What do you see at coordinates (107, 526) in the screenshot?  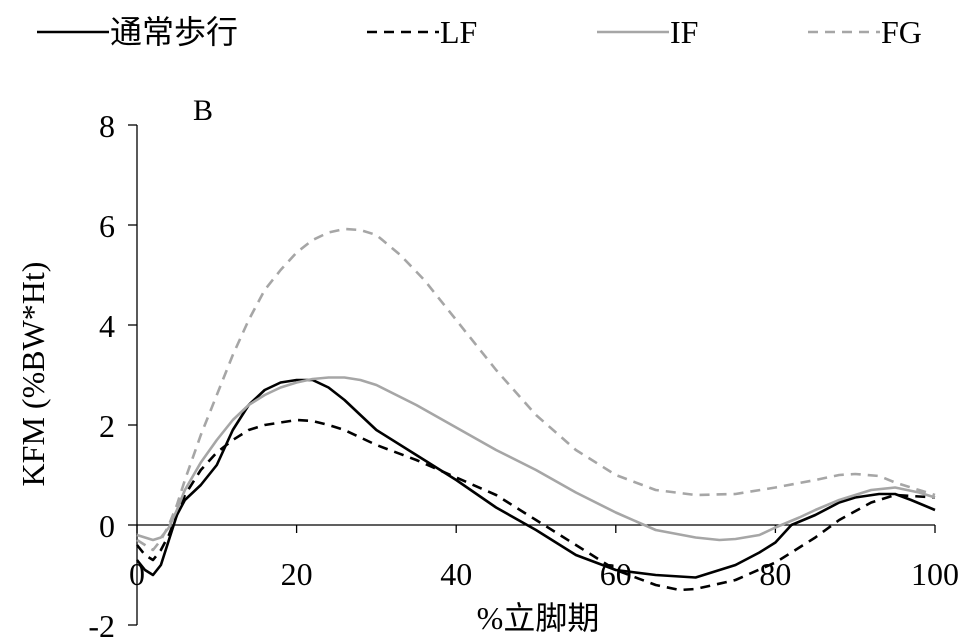 I see `y-tick-label: 0` at bounding box center [107, 526].